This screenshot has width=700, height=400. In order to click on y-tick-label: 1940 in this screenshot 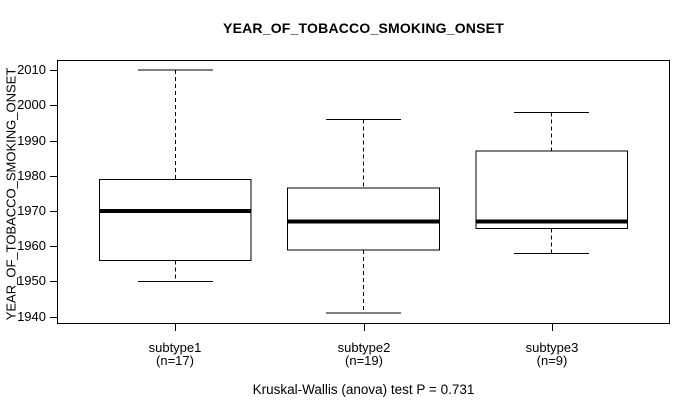, I will do `click(31, 316)`.